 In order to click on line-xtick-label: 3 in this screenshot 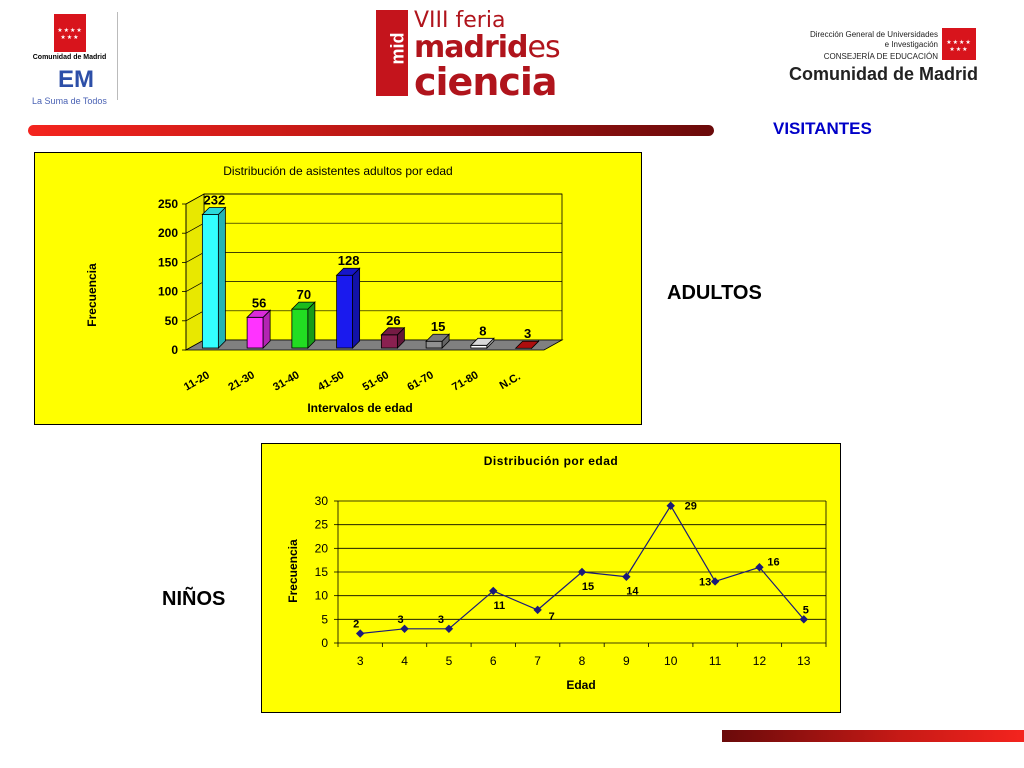, I will do `click(360, 661)`.